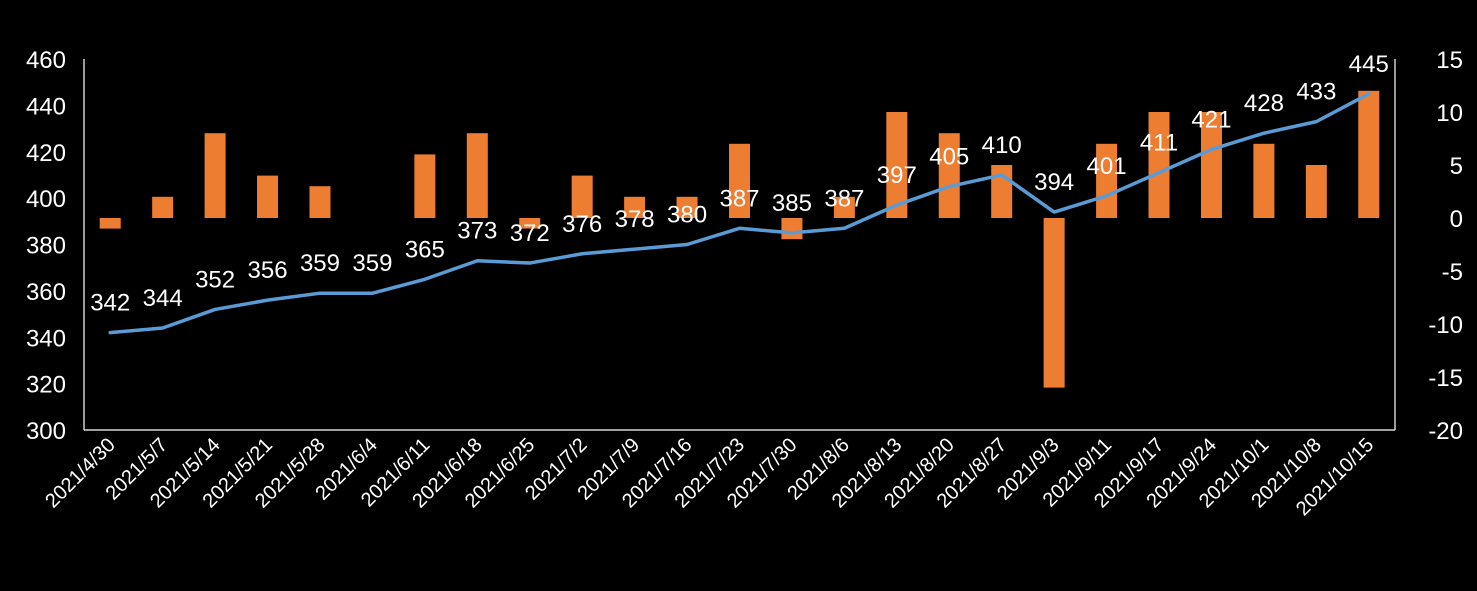 Image resolution: width=1477 pixels, height=591 pixels. I want to click on left-tick-label: 420, so click(46, 153).